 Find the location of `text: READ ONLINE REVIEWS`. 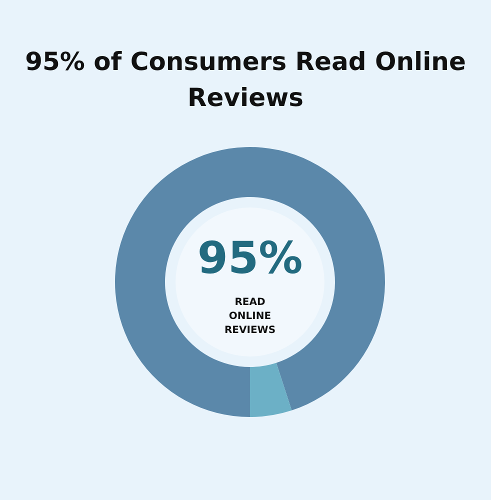

text: READ ONLINE REVIEWS is located at coordinates (250, 316).